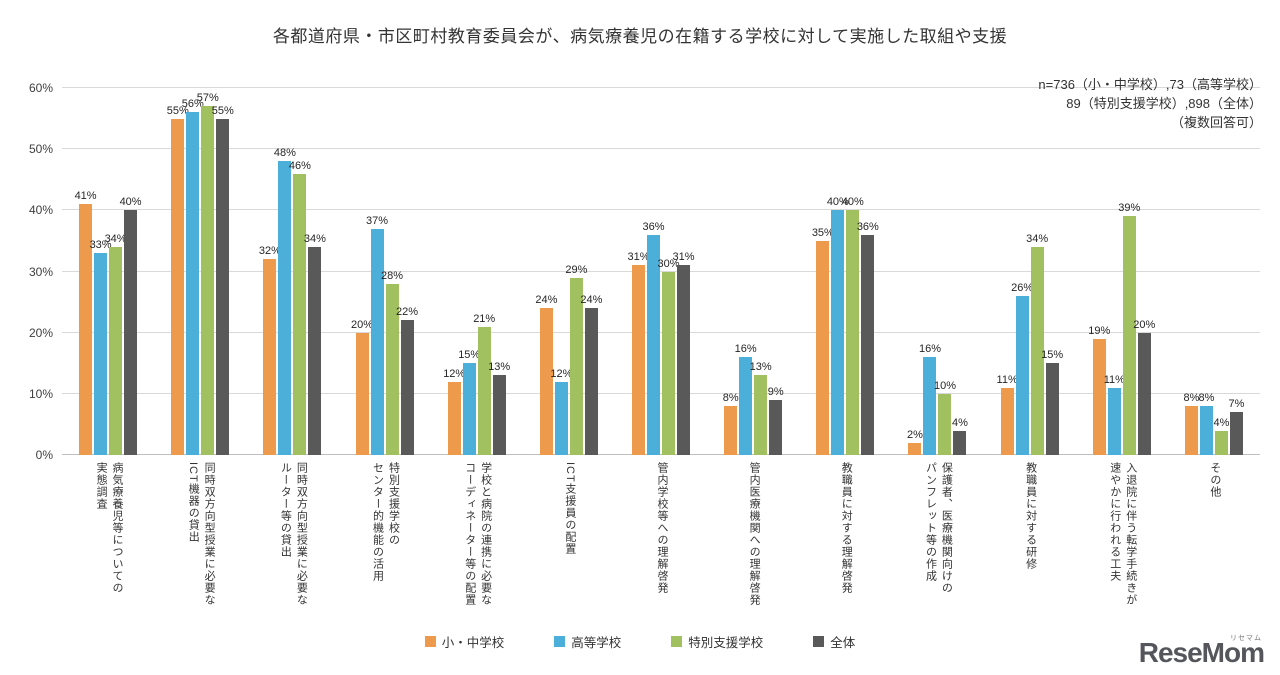  I want to click on bar-wrap: 21%, so click(484, 271).